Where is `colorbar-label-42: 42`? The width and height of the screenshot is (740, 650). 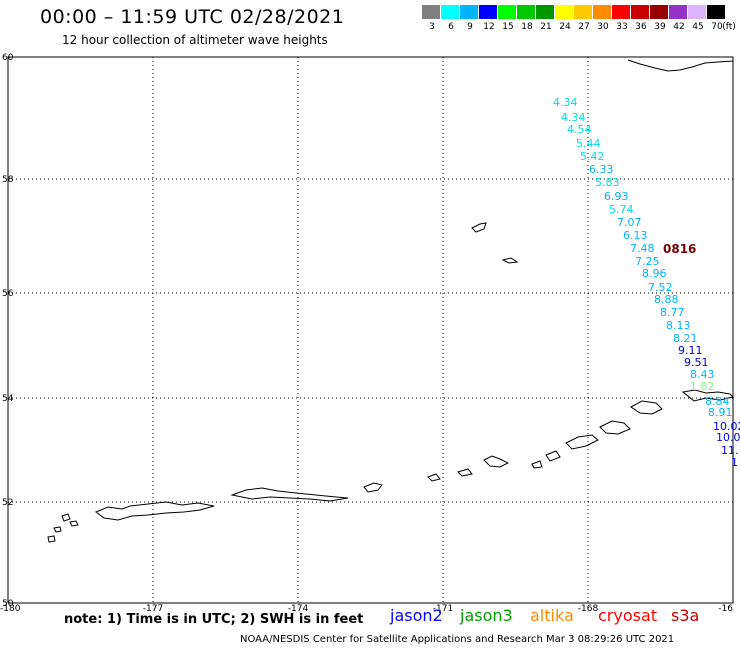 colorbar-label-42: 42 is located at coordinates (679, 27).